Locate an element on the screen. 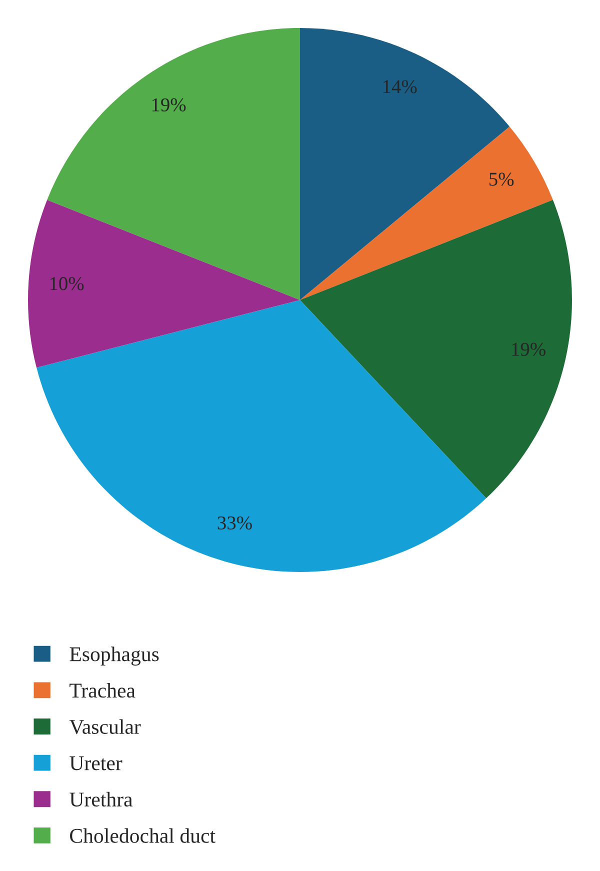 The width and height of the screenshot is (600, 871). data-label: 14% is located at coordinates (400, 87).